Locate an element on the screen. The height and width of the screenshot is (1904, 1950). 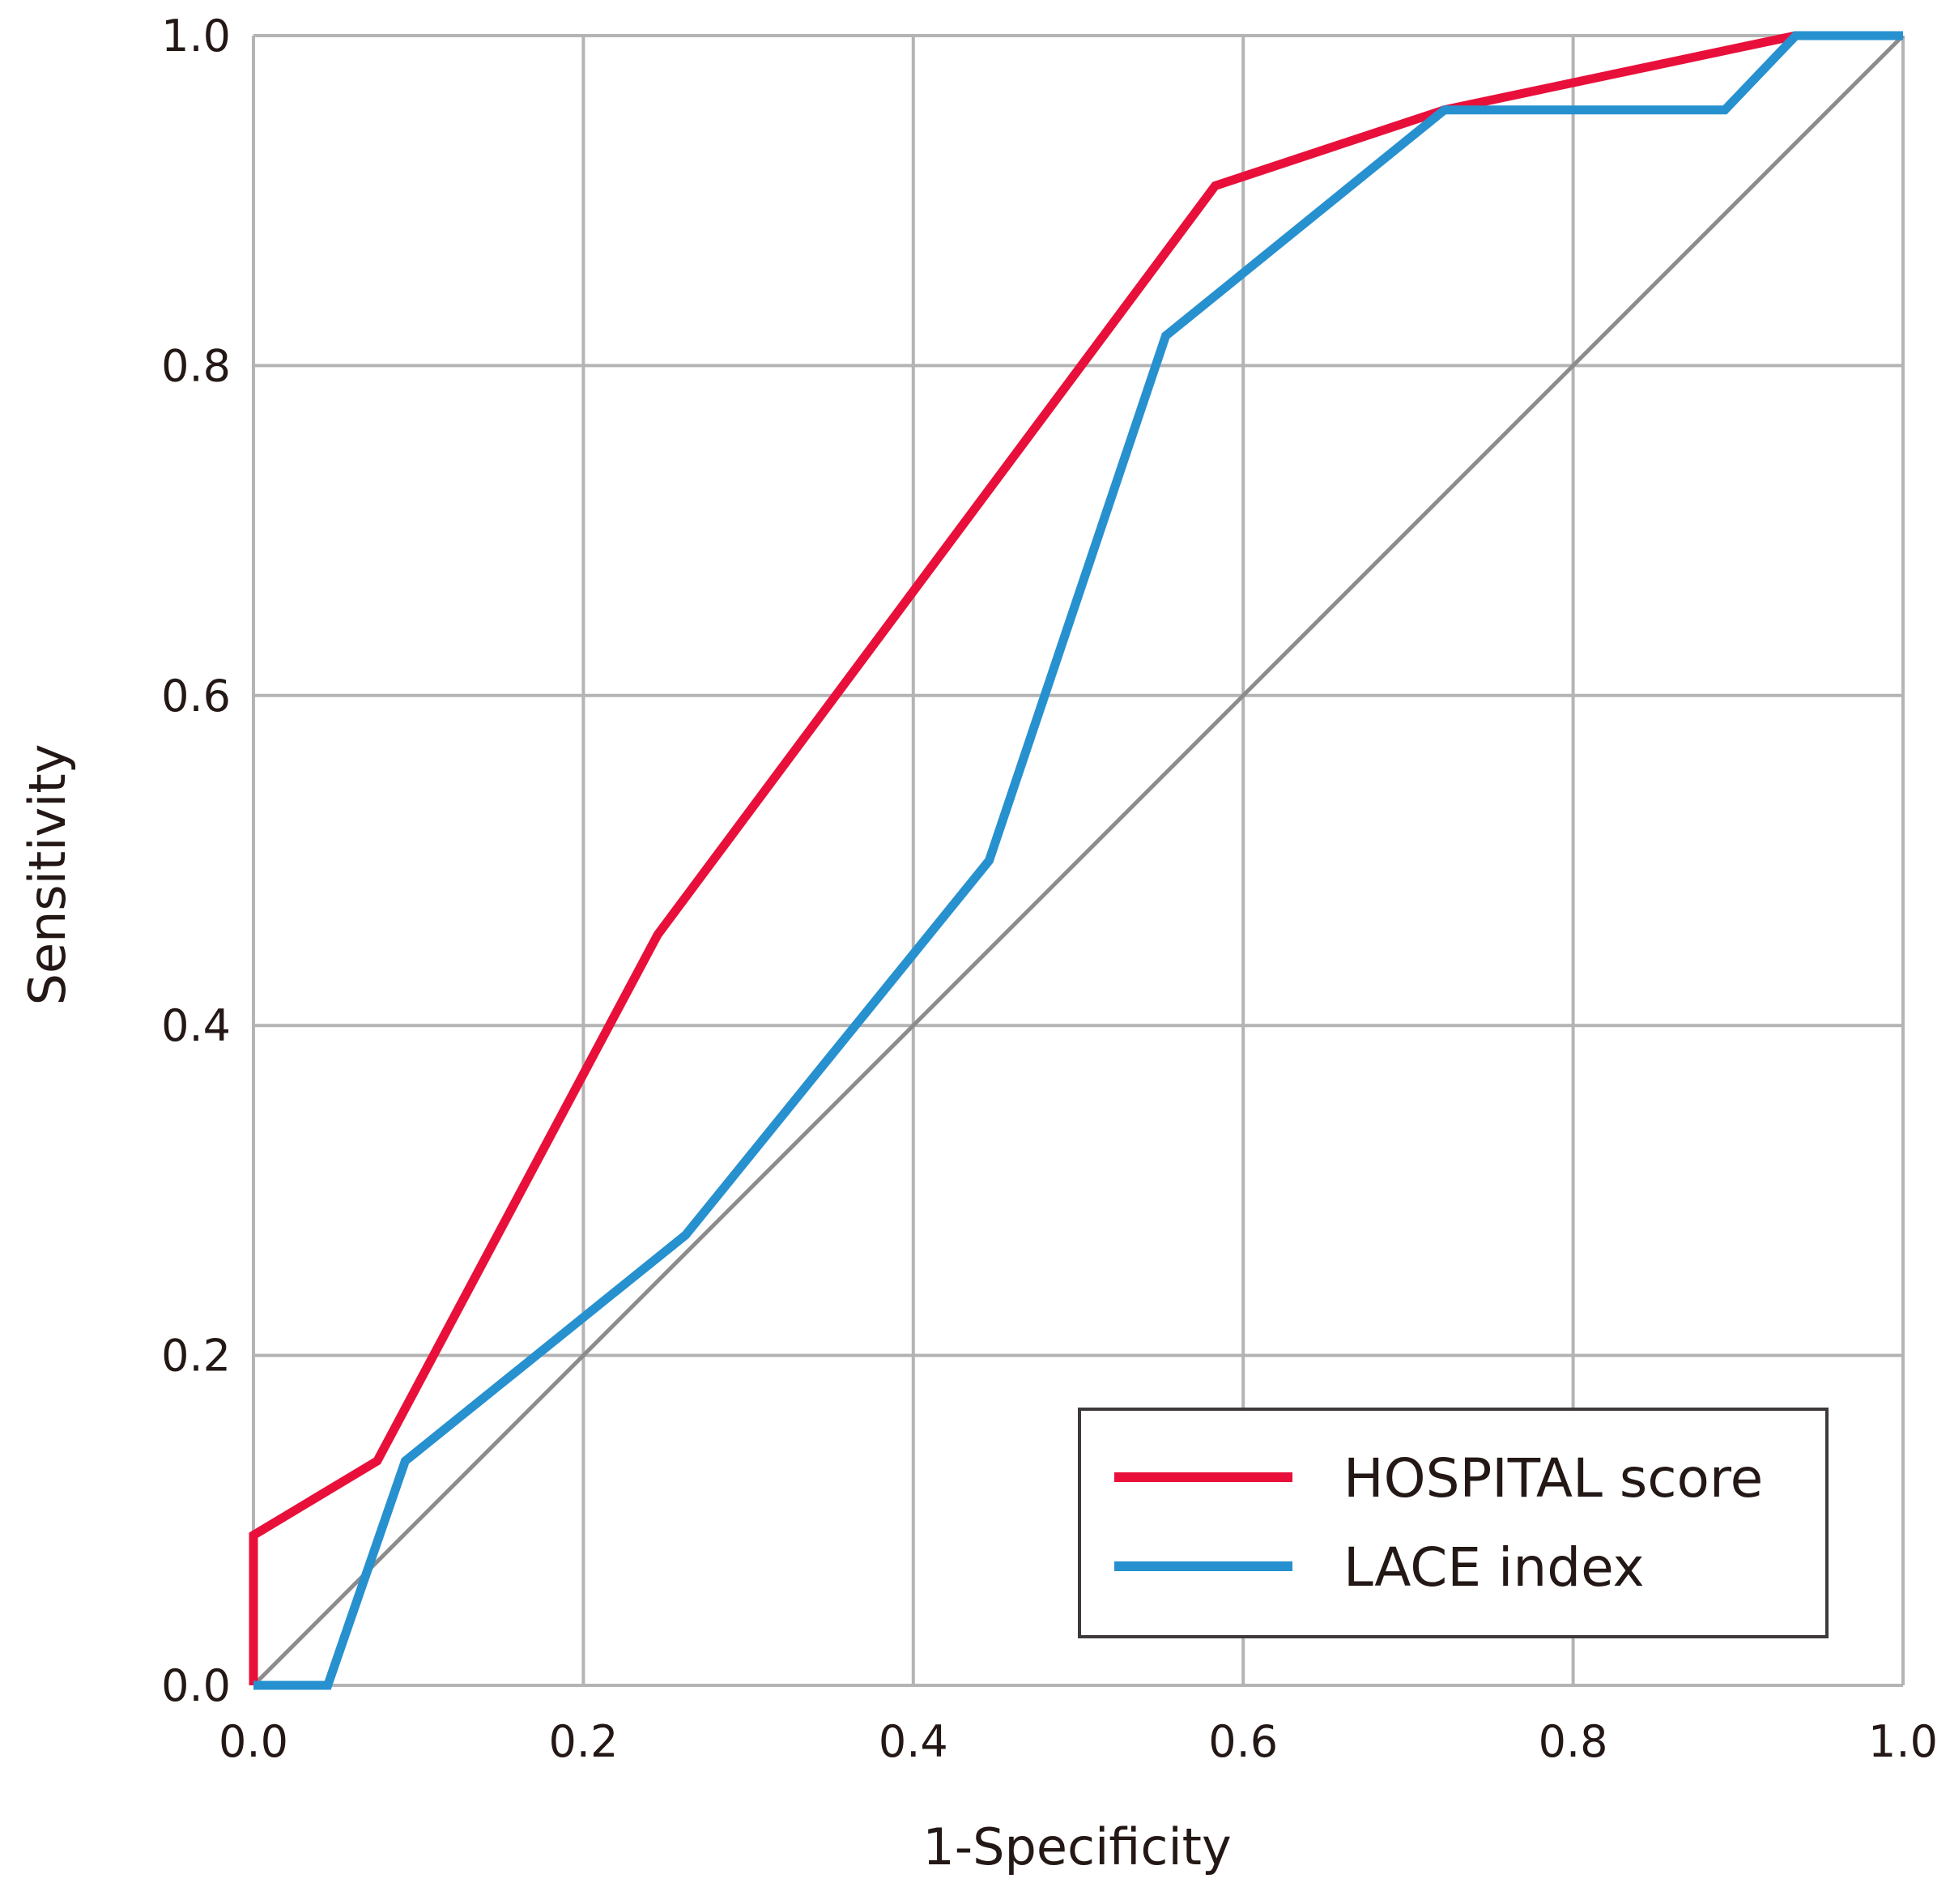
y-tick-label: 1.0 is located at coordinates (196, 37).